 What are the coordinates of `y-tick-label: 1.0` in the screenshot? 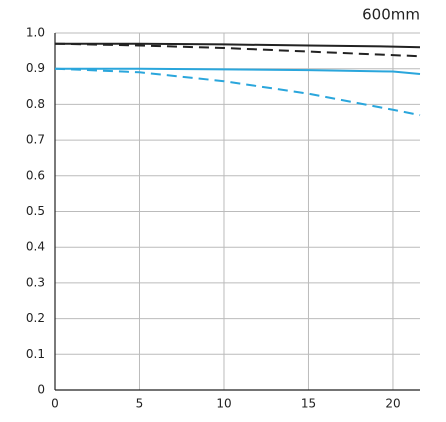 It's located at (35, 33).